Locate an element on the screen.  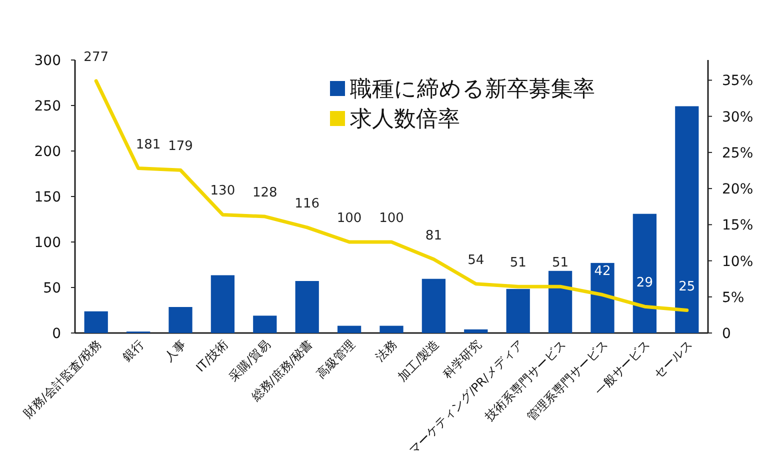
data-label: 277 is located at coordinates (96, 57).